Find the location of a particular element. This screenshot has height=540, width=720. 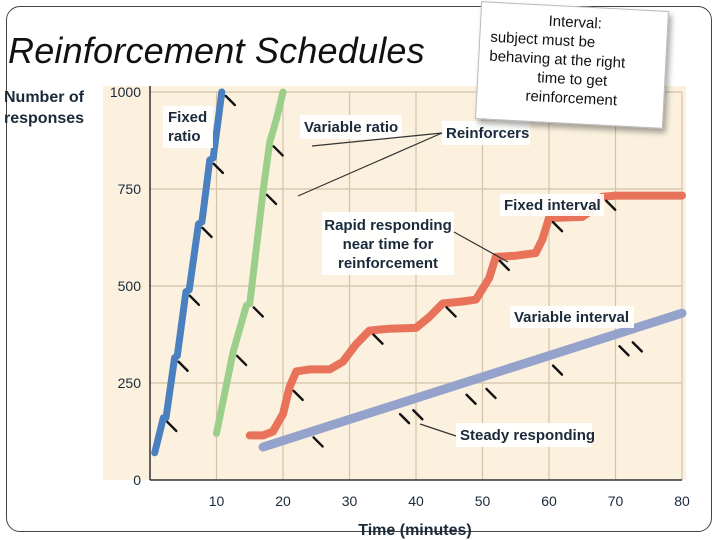

series-label-fixed-interval: Fixed interval is located at coordinates (552, 205).